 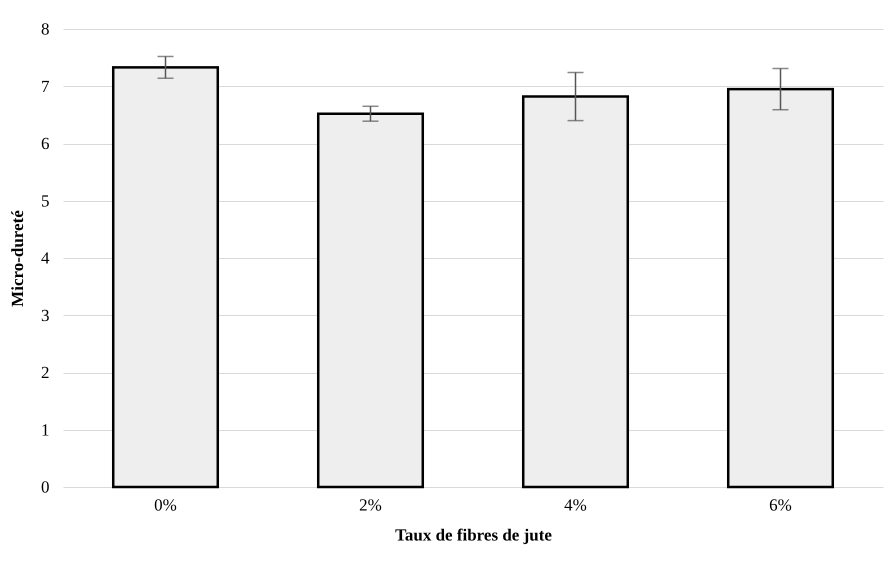 What do you see at coordinates (780, 505) in the screenshot?
I see `x-tick-label: 6%` at bounding box center [780, 505].